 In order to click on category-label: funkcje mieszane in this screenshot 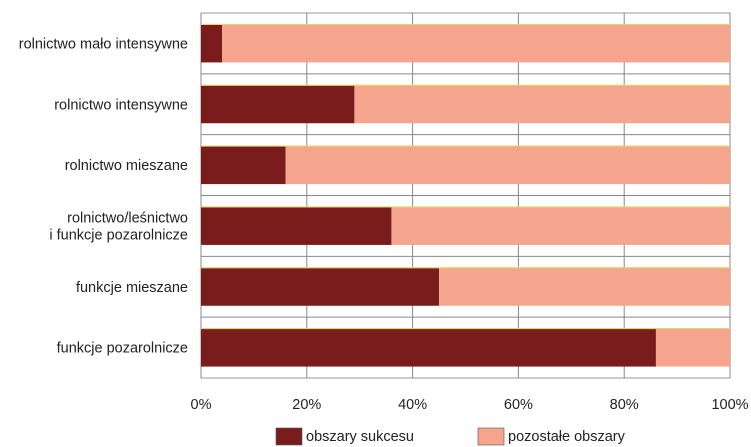, I will do `click(132, 288)`.